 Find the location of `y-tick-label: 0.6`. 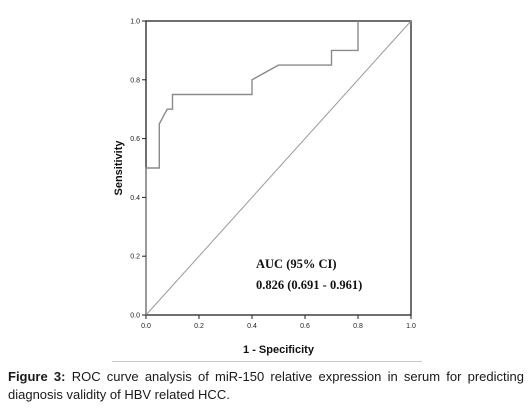

y-tick-label: 0.6 is located at coordinates (135, 139).